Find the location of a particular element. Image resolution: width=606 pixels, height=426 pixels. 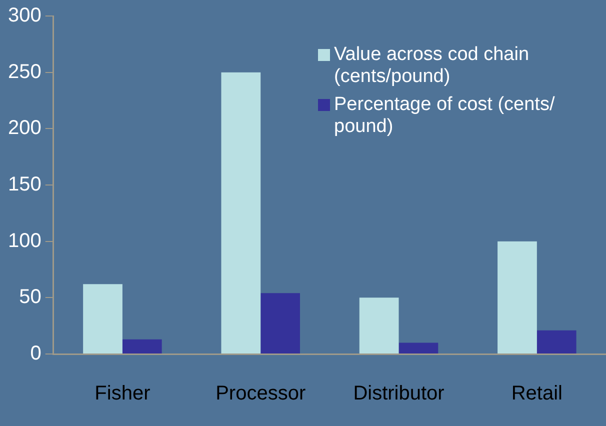

x-tick-label: Distributor is located at coordinates (399, 393).